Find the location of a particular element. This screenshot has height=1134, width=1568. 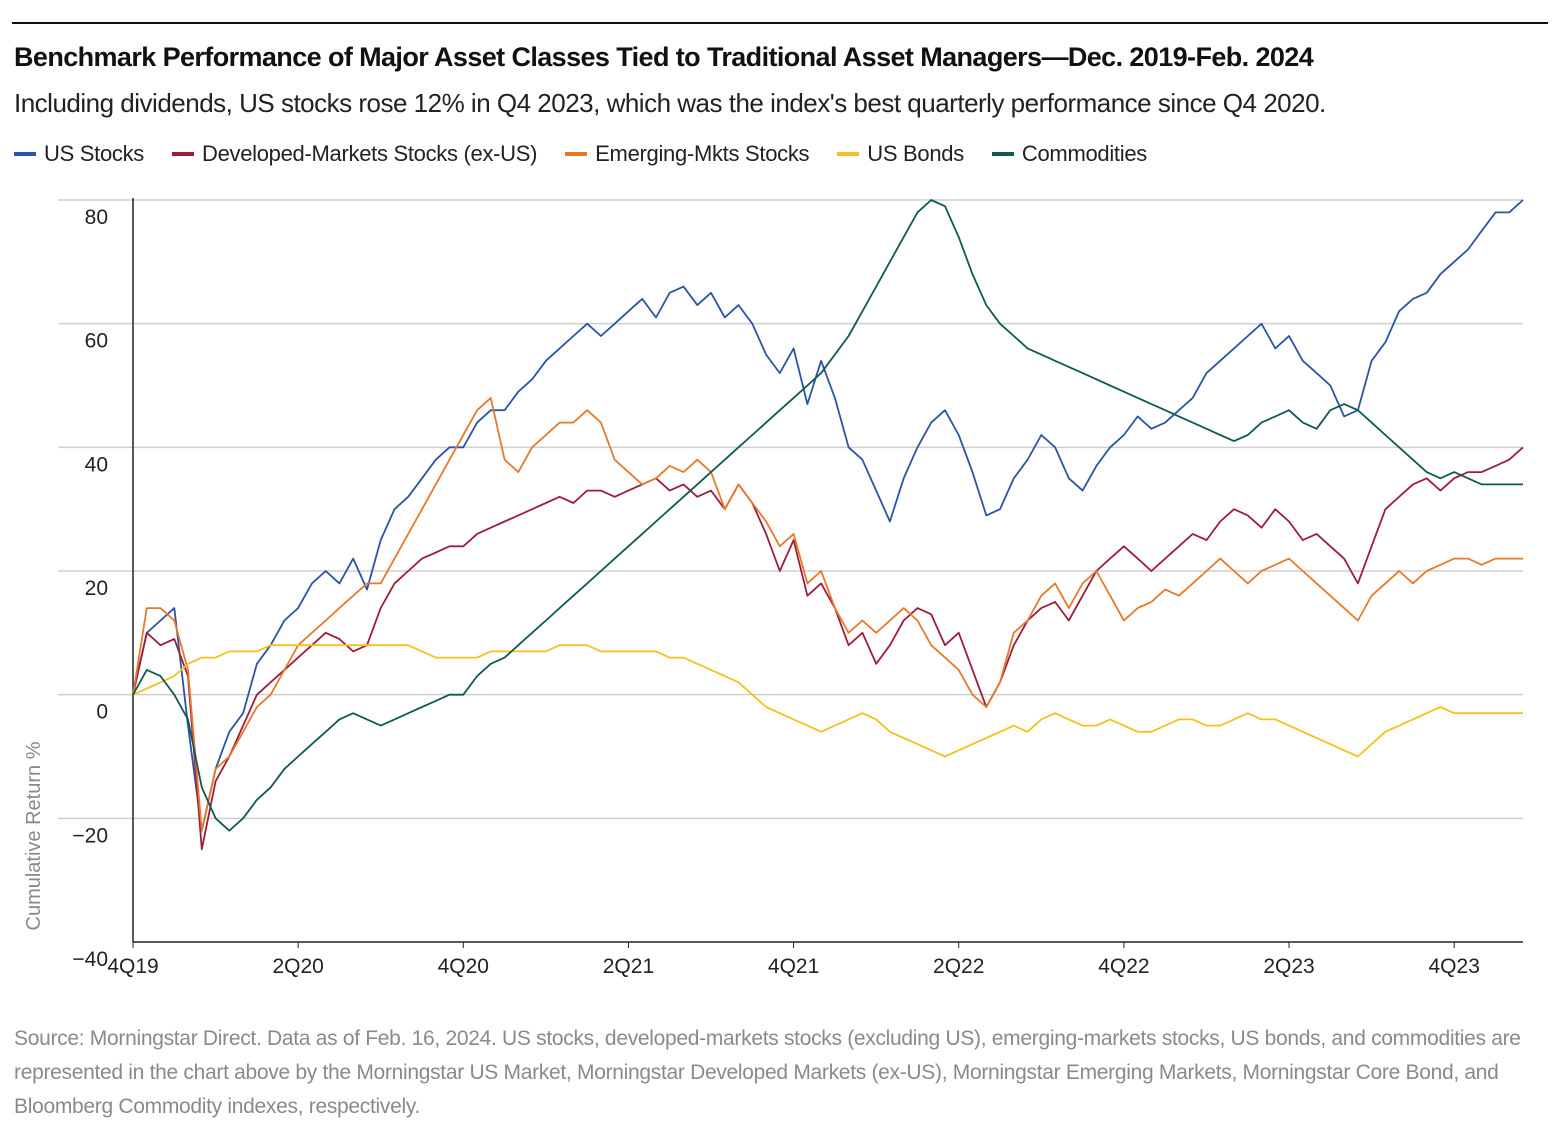

legend-item: US Stocks is located at coordinates (79, 154).